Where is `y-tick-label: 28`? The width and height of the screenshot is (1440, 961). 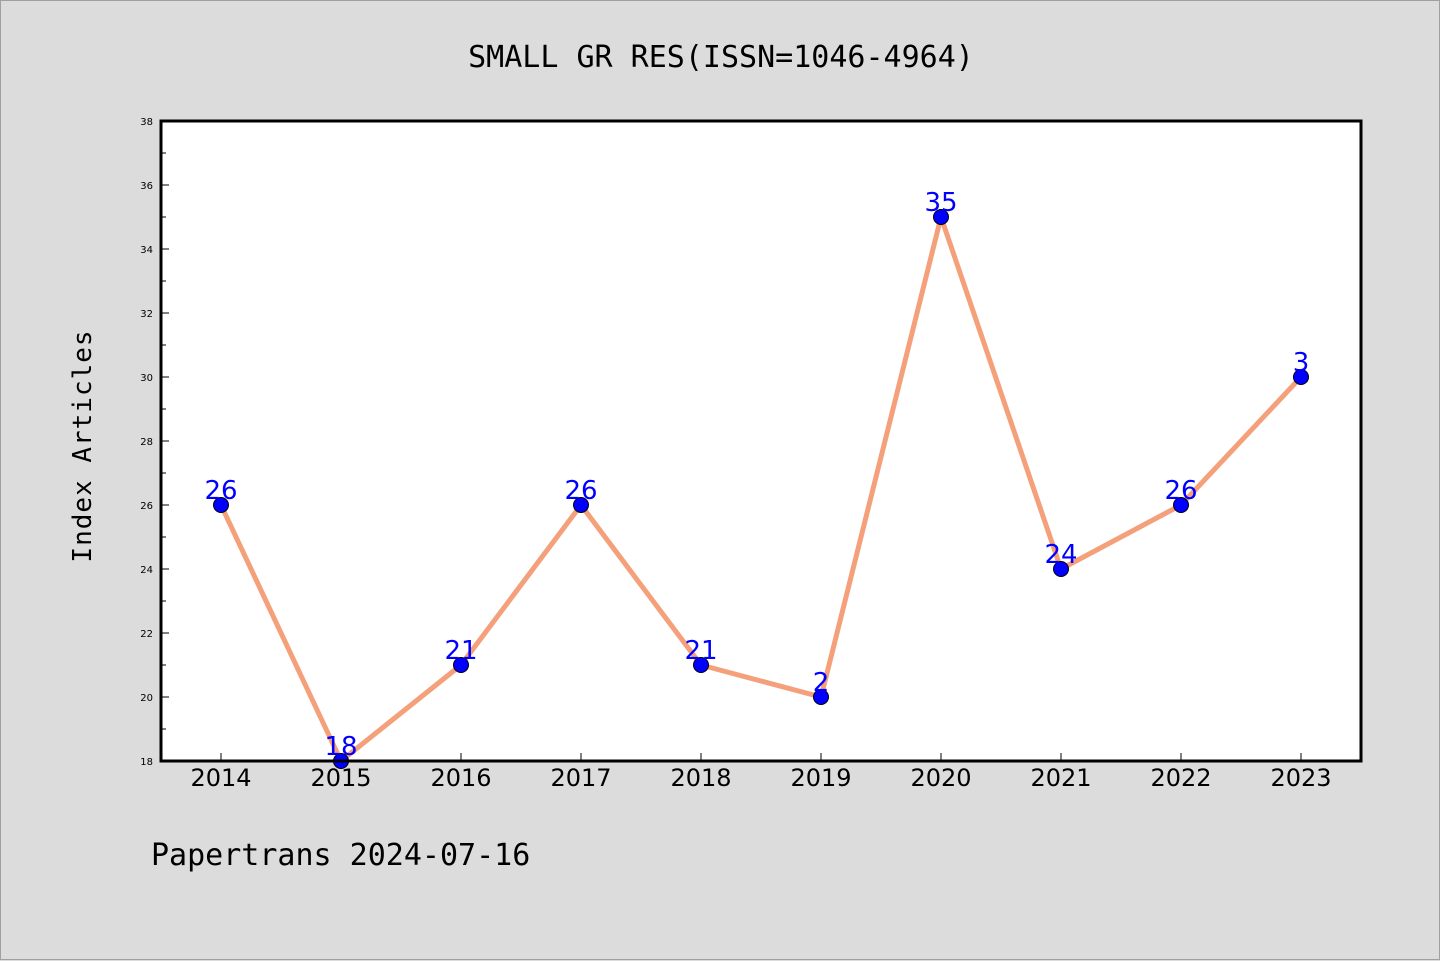
y-tick-label: 28 is located at coordinates (146, 442).